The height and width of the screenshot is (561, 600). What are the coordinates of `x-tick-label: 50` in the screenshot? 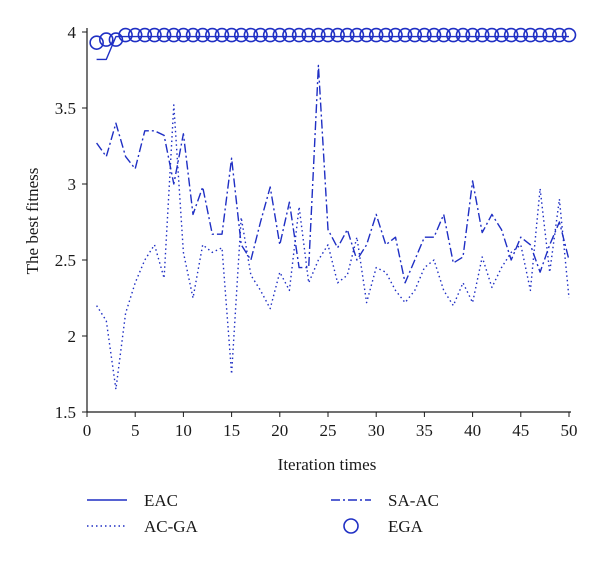 It's located at (569, 430).